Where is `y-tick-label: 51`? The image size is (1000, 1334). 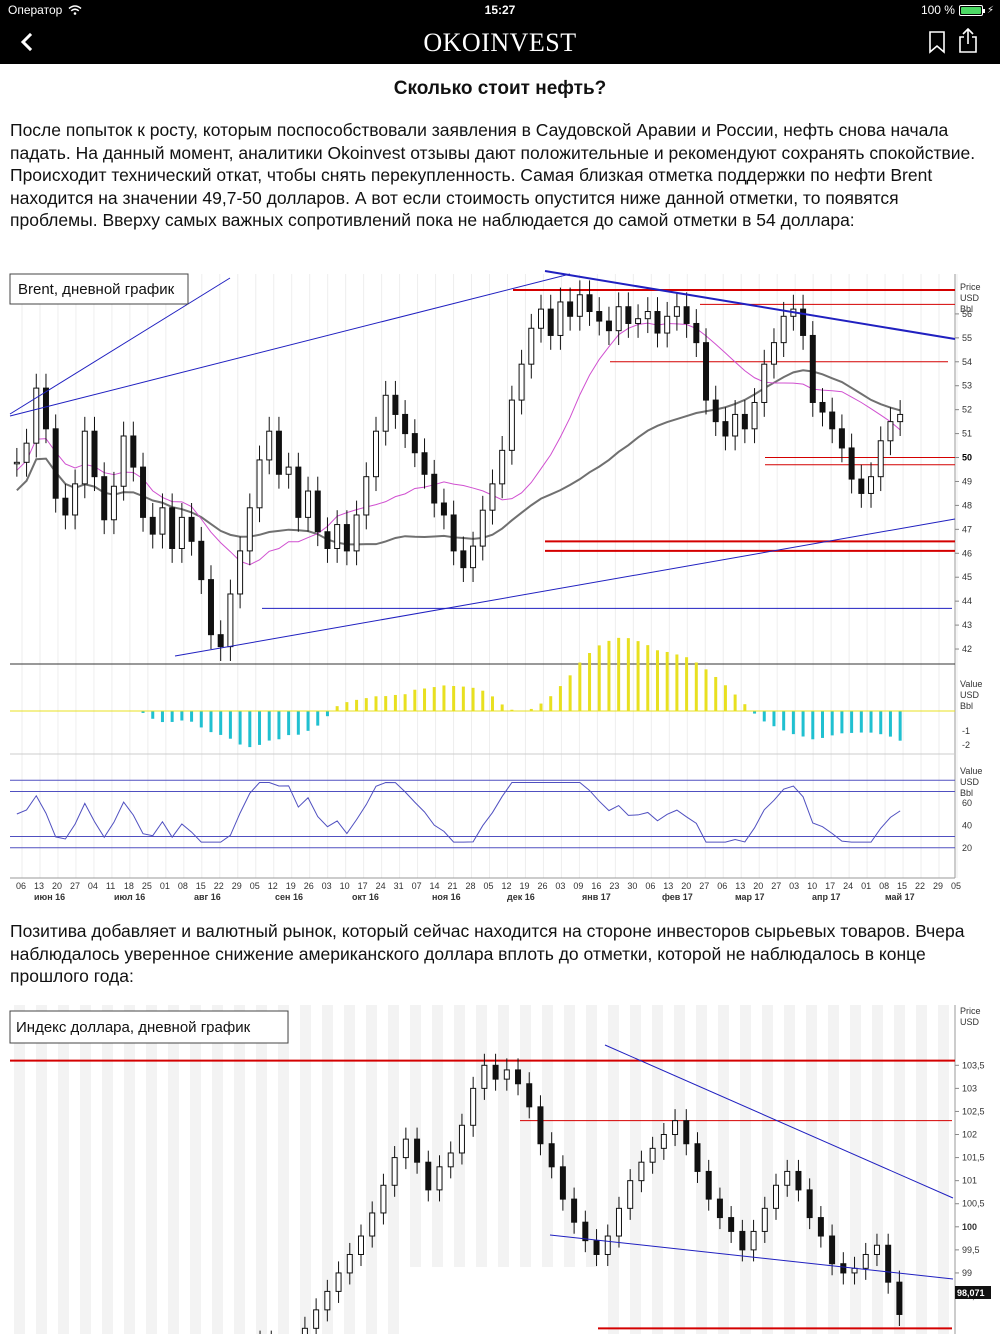
y-tick-label: 51 is located at coordinates (967, 434).